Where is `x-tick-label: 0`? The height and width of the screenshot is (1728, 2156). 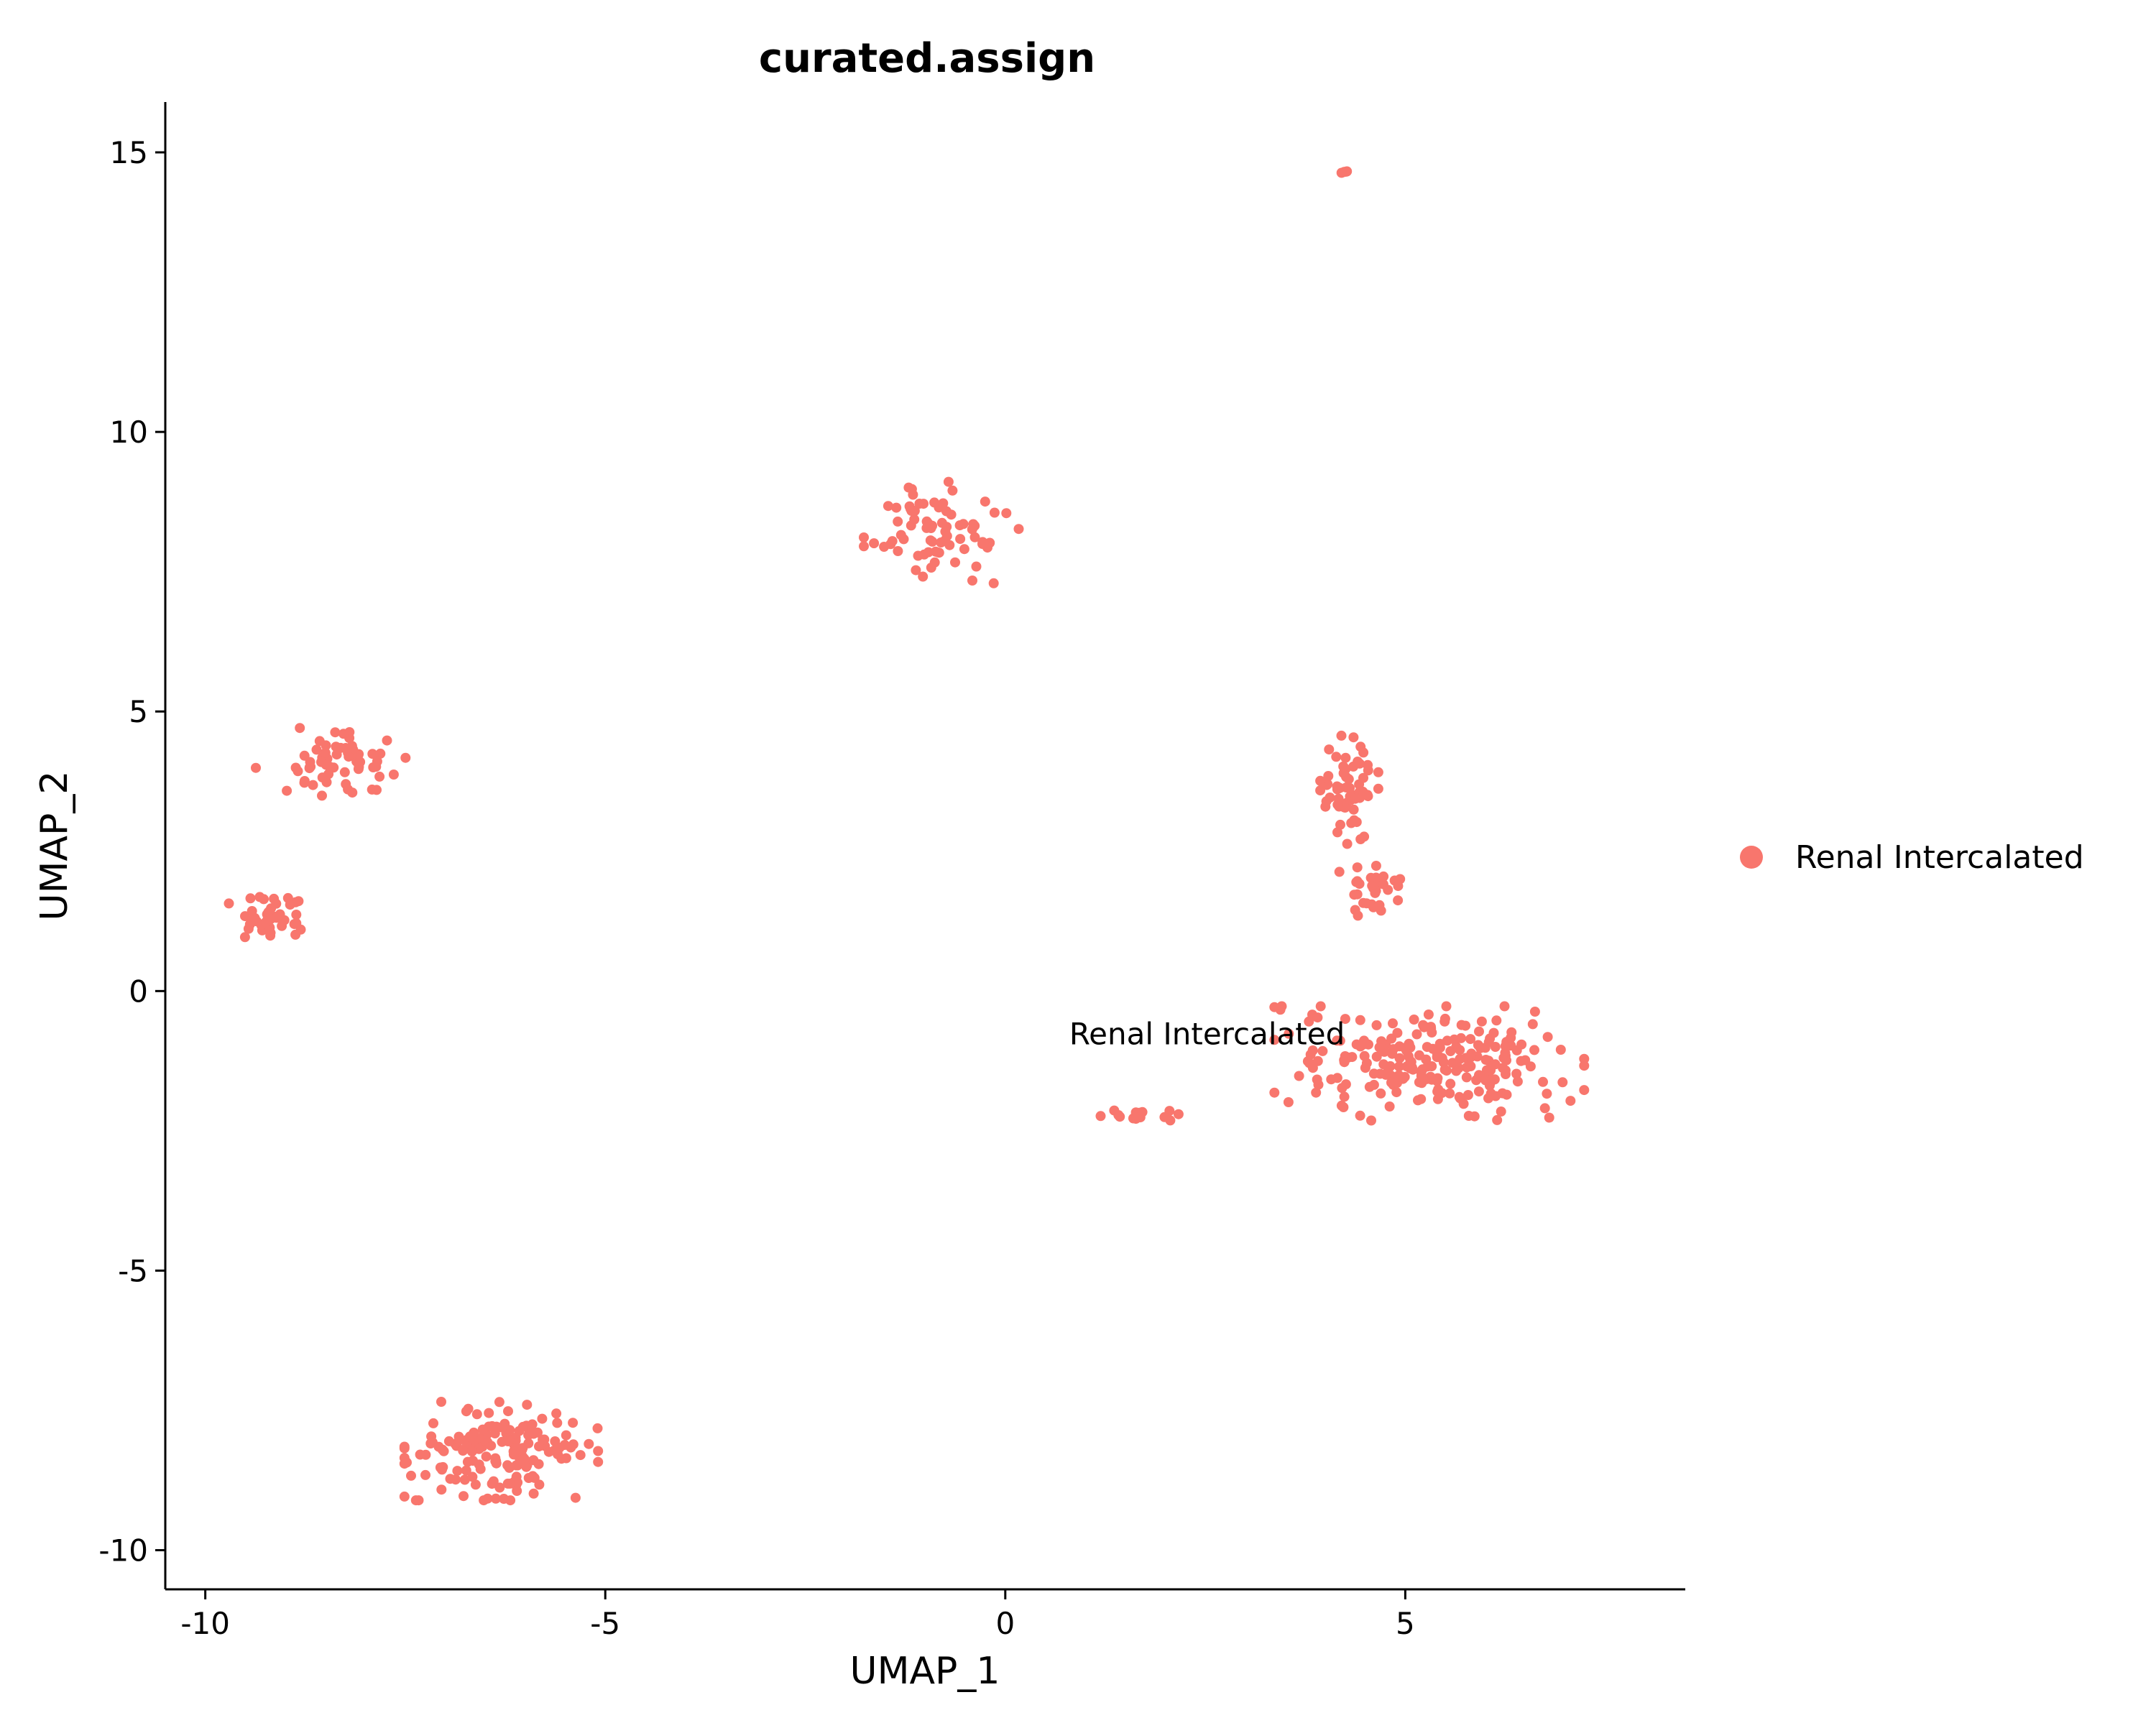 x-tick-label: 0 is located at coordinates (1005, 1624).